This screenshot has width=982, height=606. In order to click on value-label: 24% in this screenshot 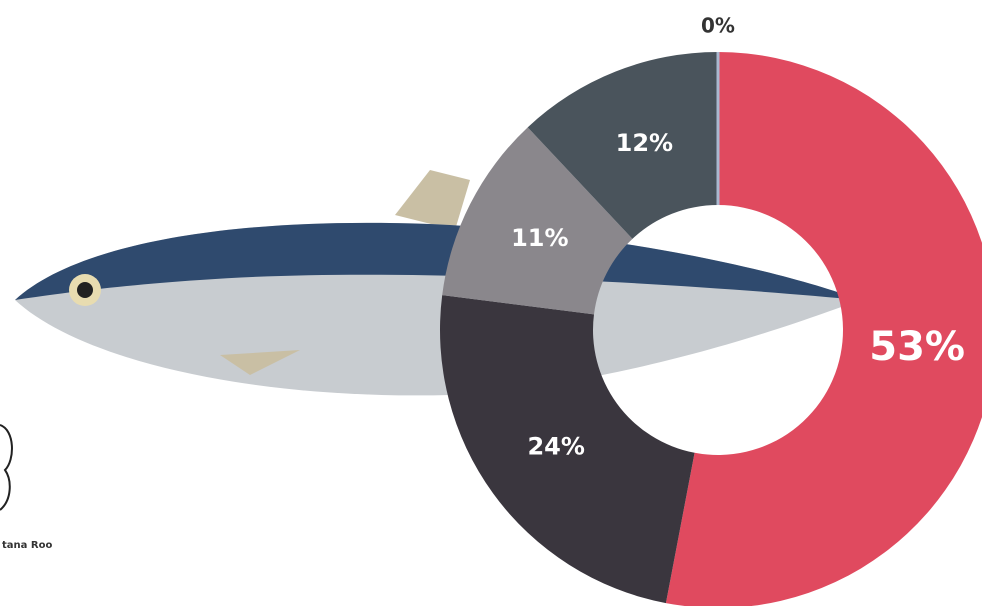, I will do `click(555, 447)`.